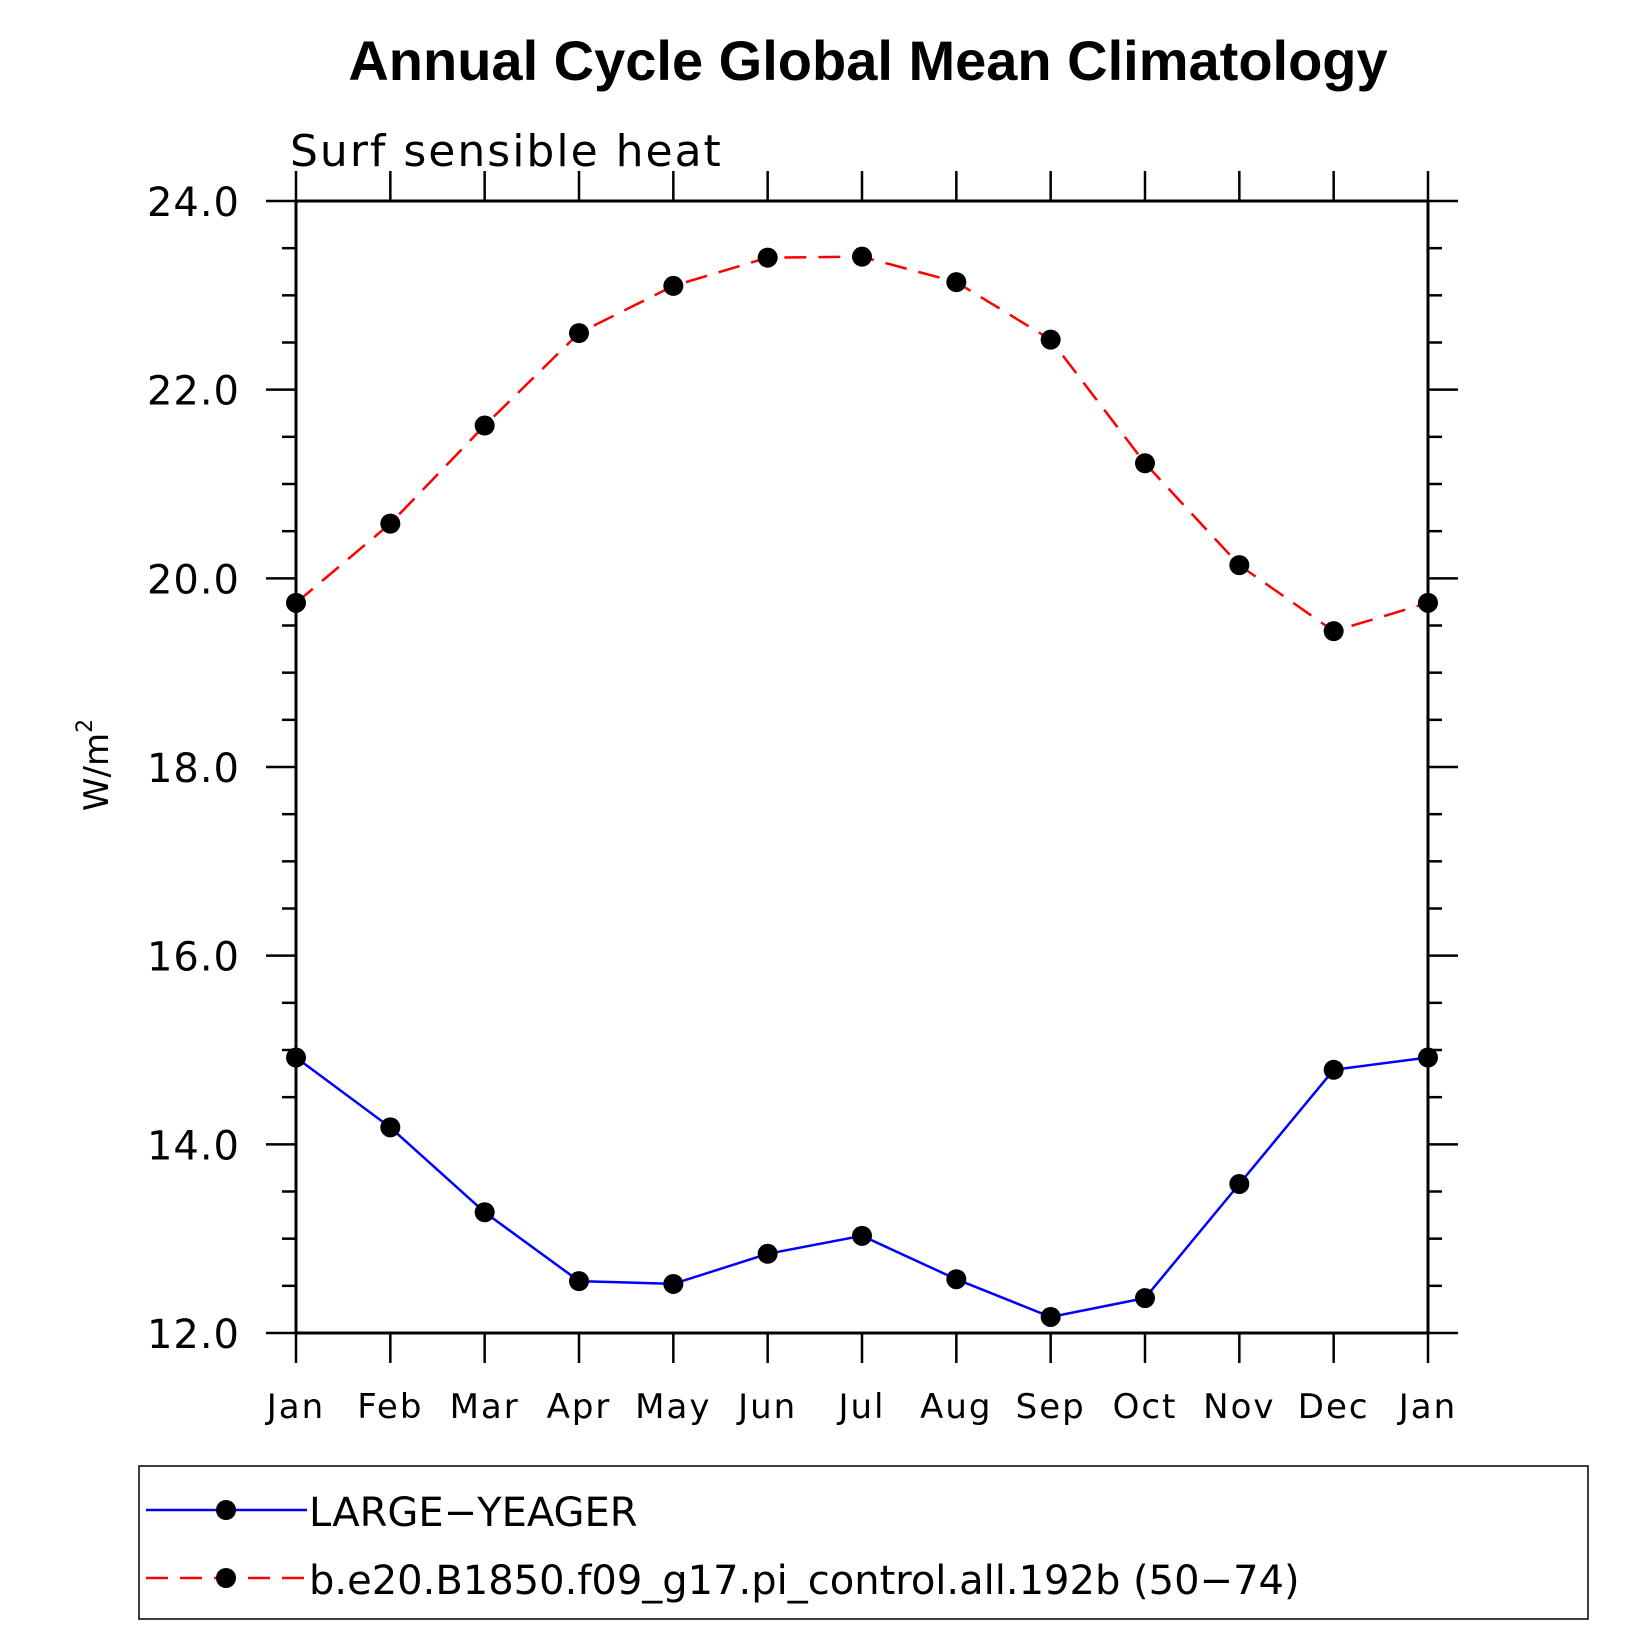 Image resolution: width=1635 pixels, height=1635 pixels. What do you see at coordinates (1145, 1407) in the screenshot?
I see `x-tick-label: Oct` at bounding box center [1145, 1407].